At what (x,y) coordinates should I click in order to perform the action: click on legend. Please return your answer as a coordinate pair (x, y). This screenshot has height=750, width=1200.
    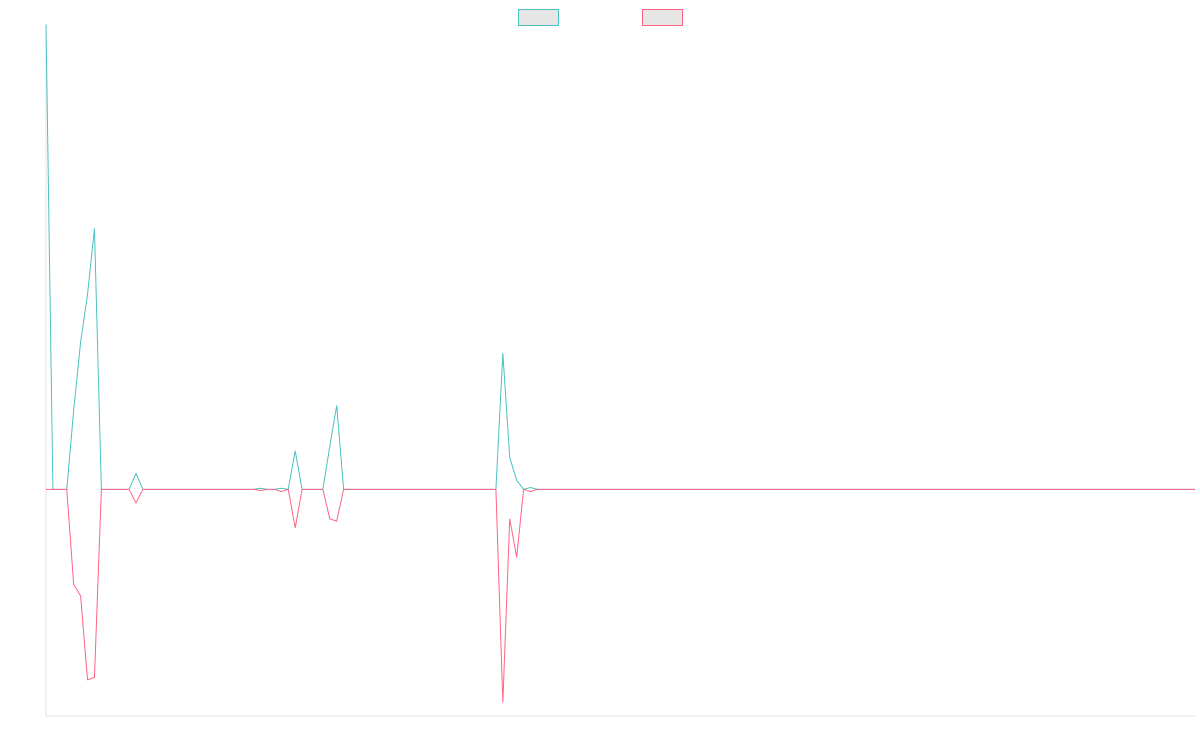
    Looking at the image, I should click on (600, 17).